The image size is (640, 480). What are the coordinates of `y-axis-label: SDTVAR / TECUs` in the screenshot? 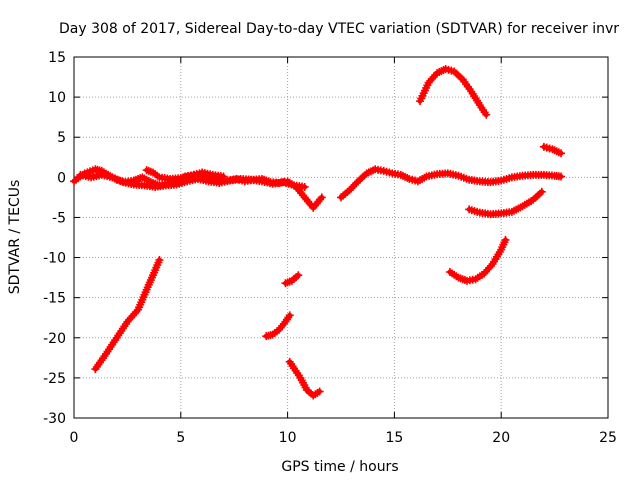 It's located at (15, 237).